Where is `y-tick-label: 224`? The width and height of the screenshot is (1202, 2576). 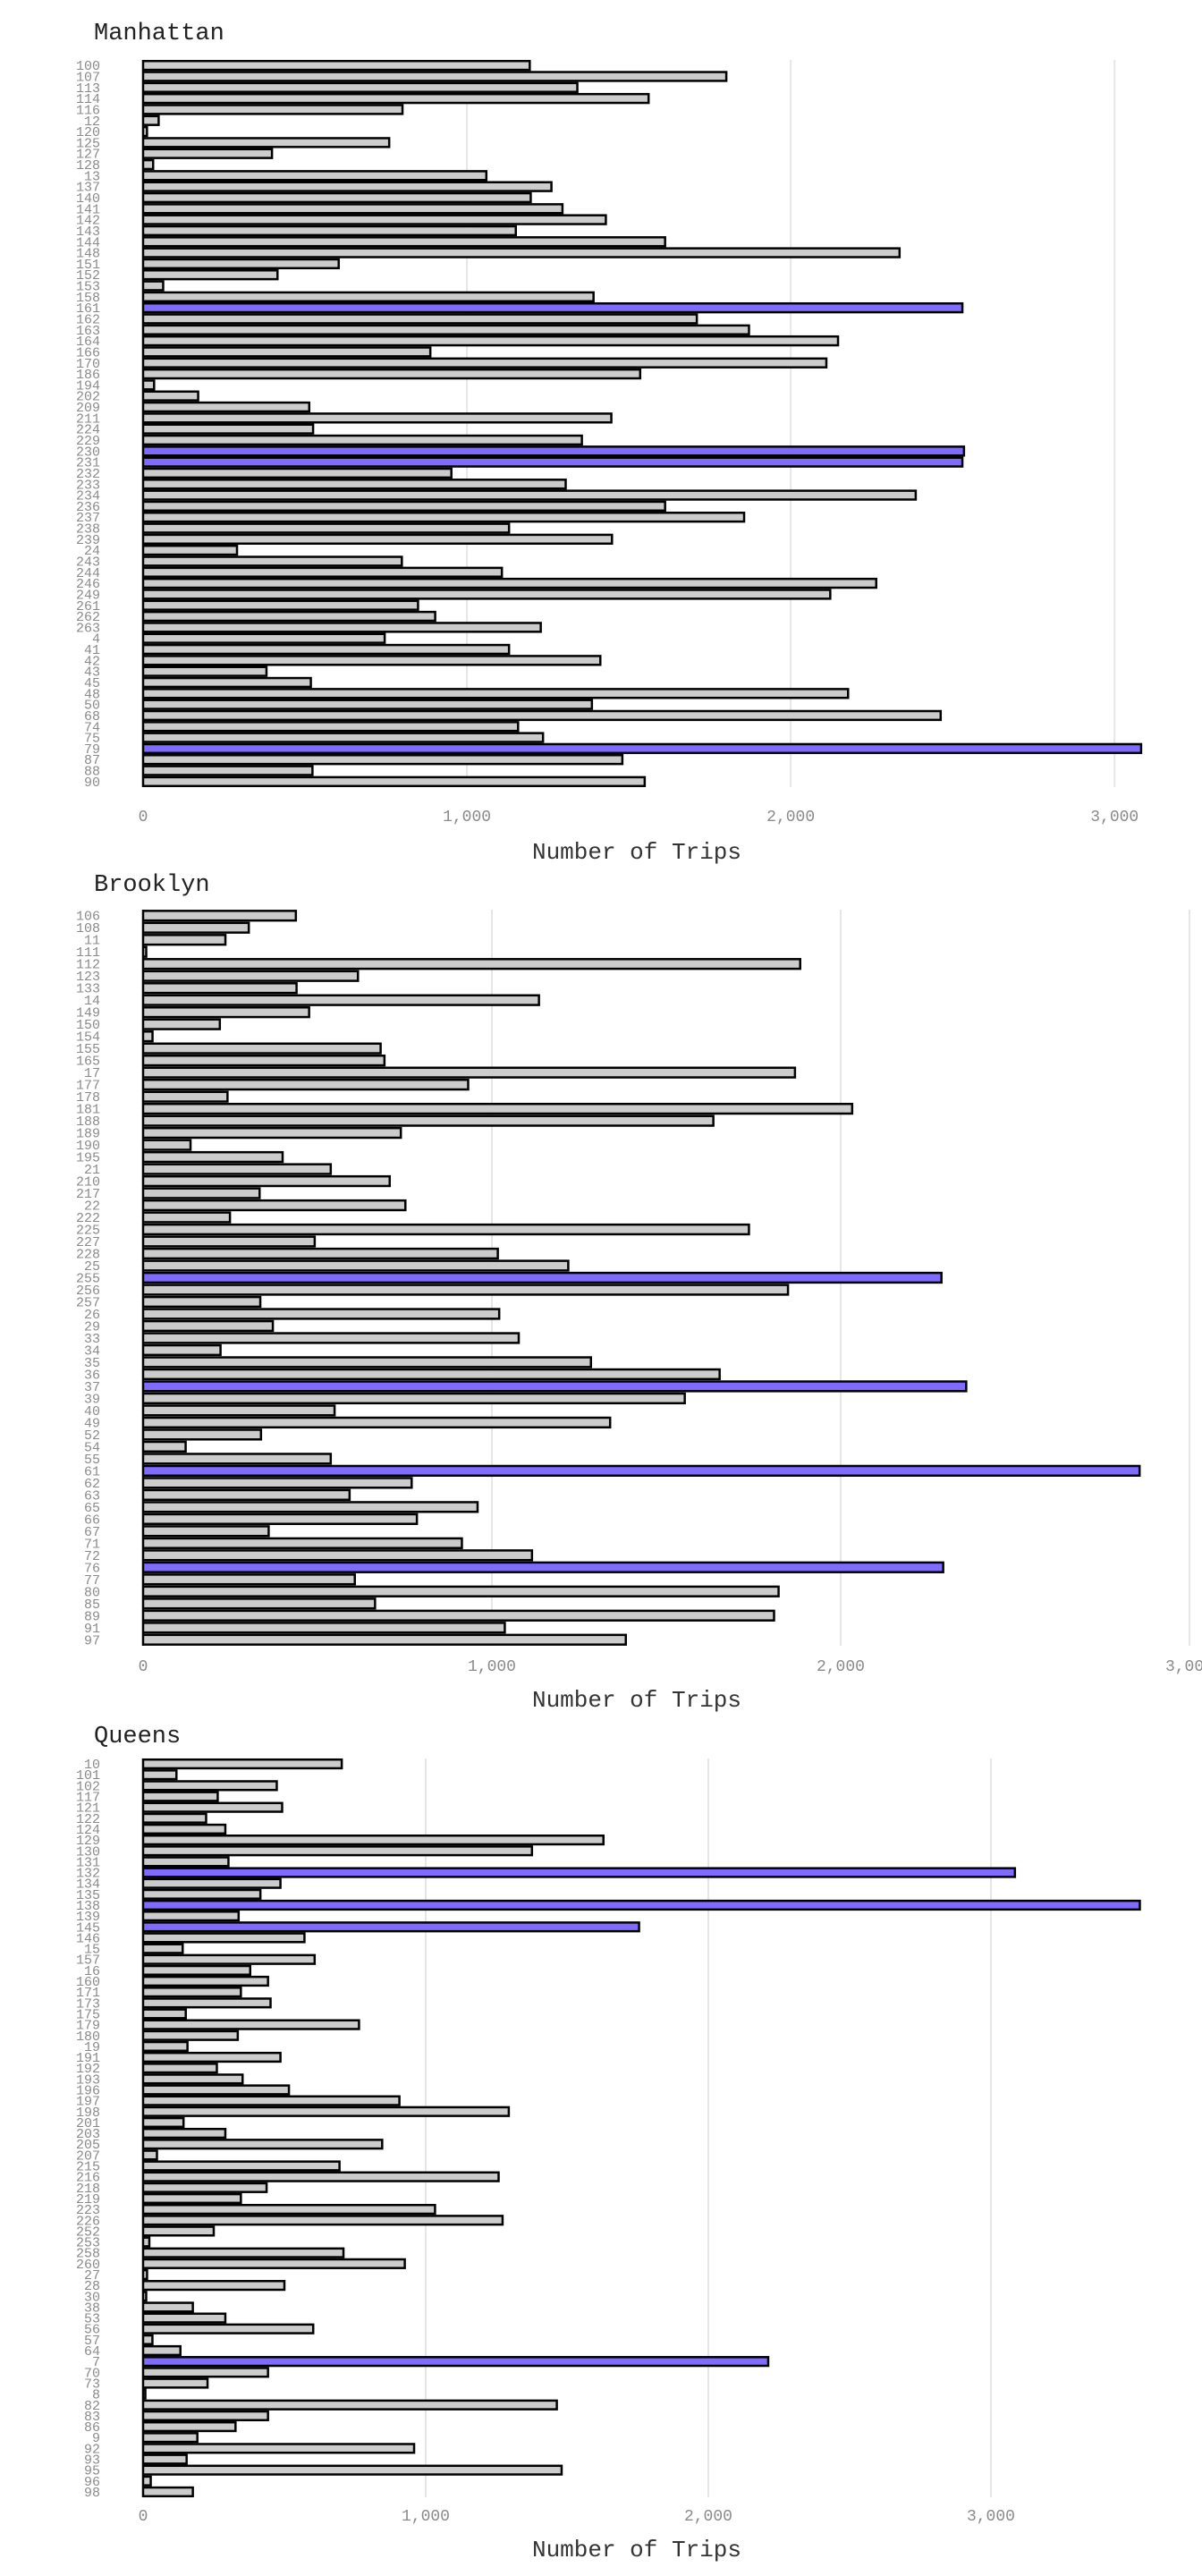
y-tick-label: 224 is located at coordinates (88, 430).